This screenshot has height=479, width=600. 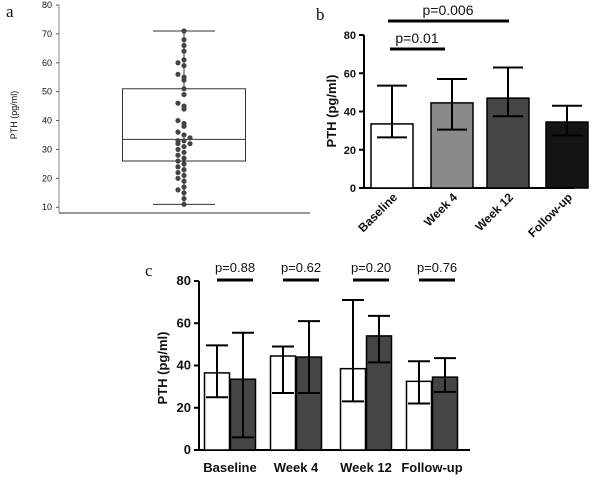 I want to click on panel-b-y-axis-tick-label: 0, so click(x=353, y=189).